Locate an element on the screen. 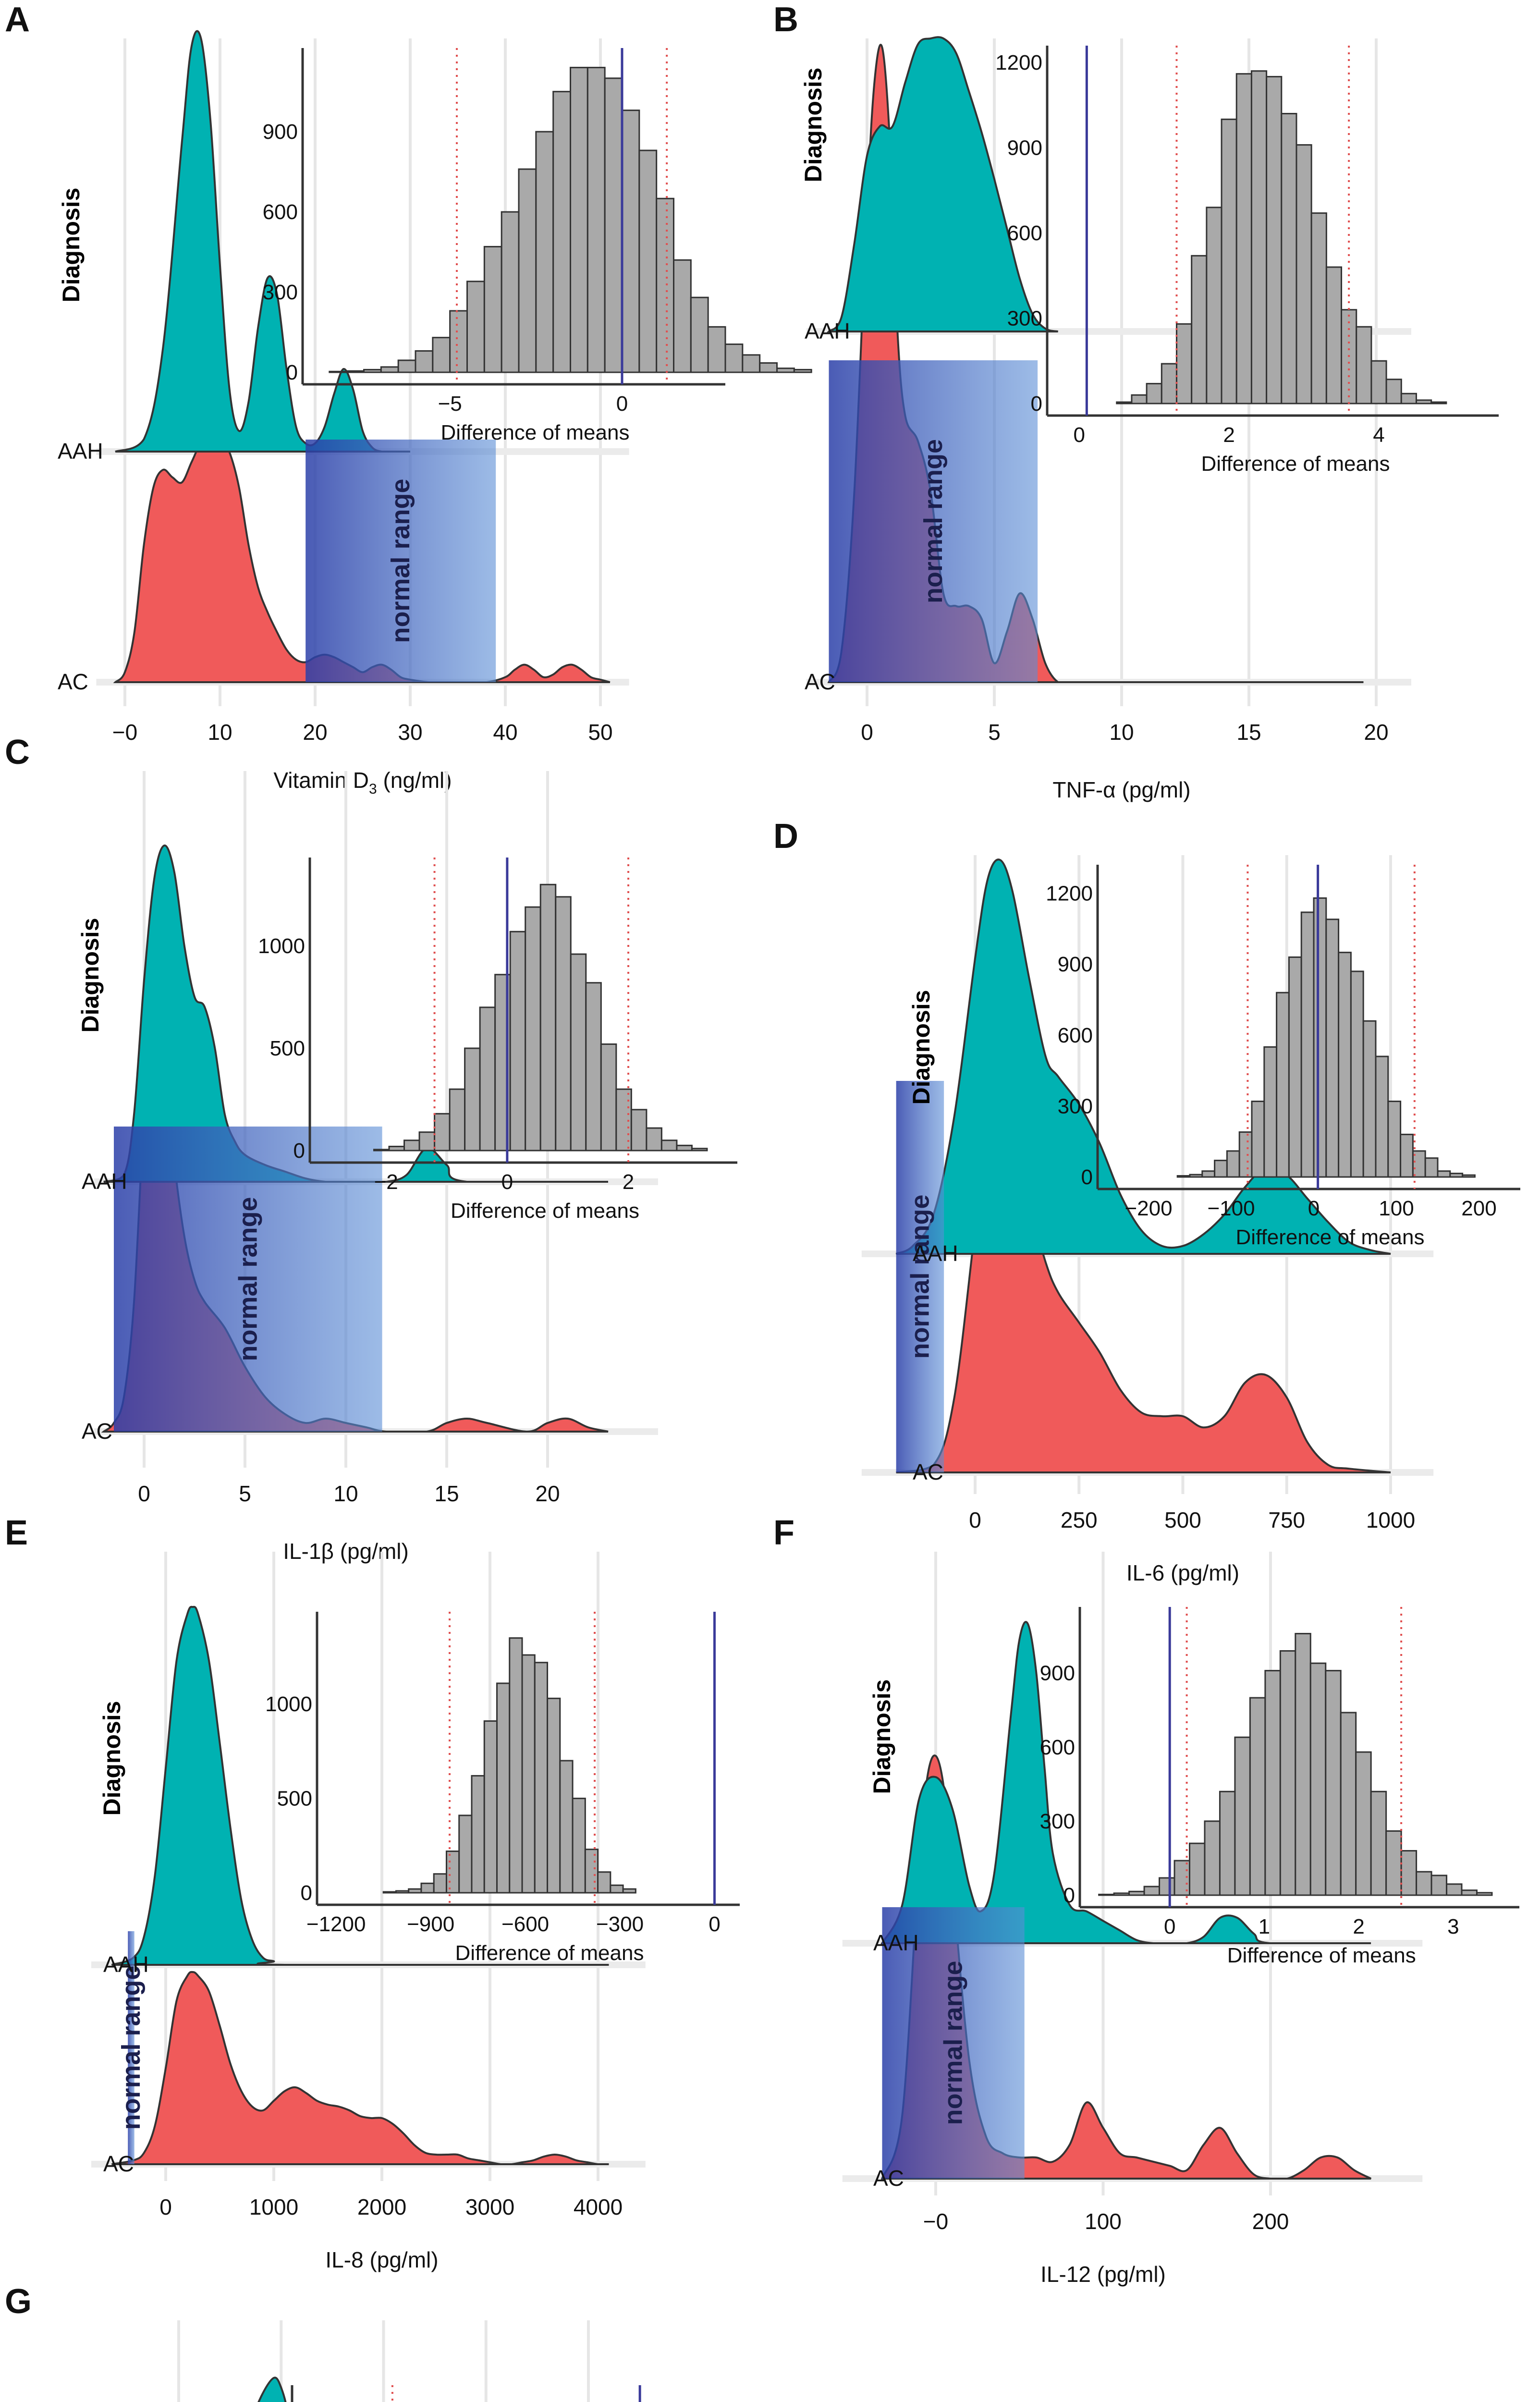  x-axis-title-main: Vitamin D is located at coordinates (321, 780).